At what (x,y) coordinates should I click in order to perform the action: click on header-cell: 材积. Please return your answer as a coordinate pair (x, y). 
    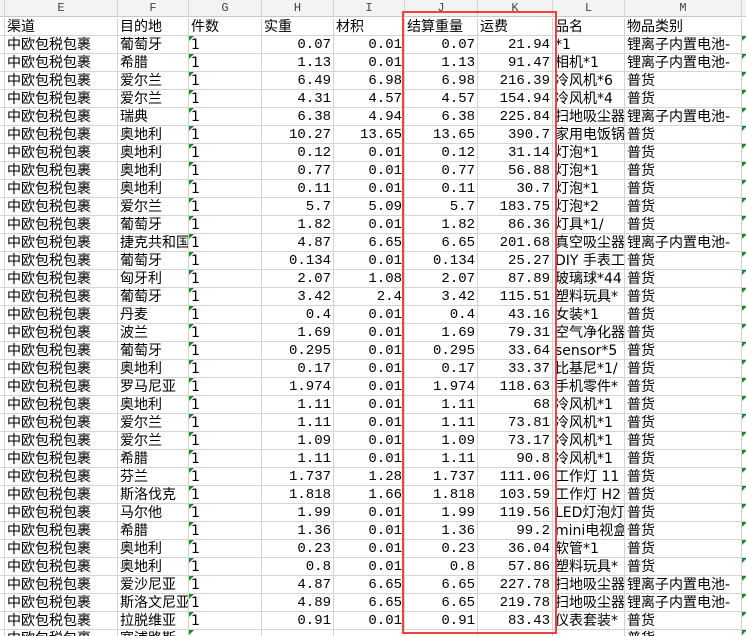
    Looking at the image, I should click on (369, 27).